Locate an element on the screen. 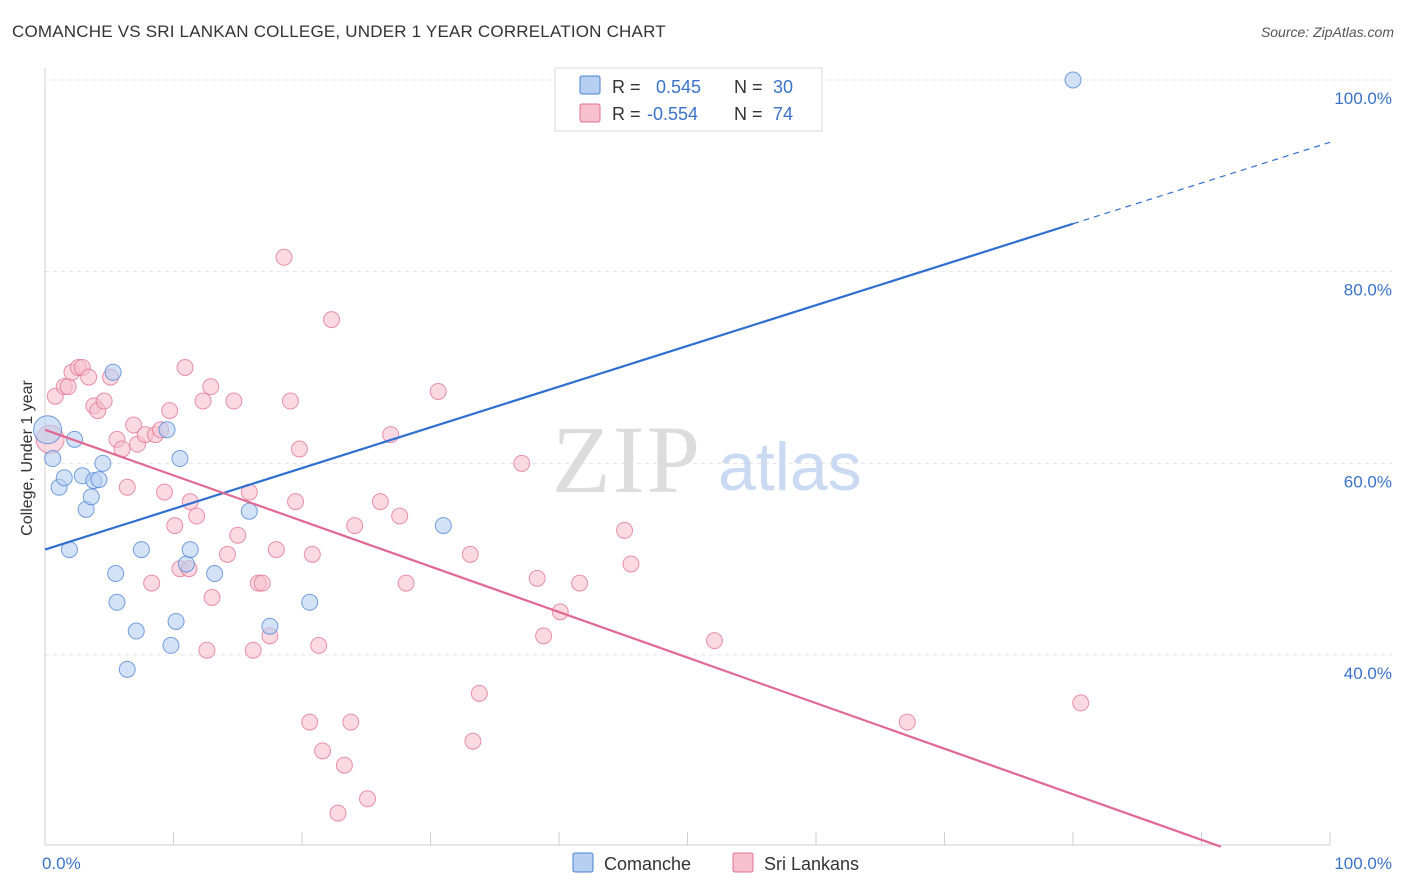  x-tick-label-left: 0.0% is located at coordinates (61, 863).